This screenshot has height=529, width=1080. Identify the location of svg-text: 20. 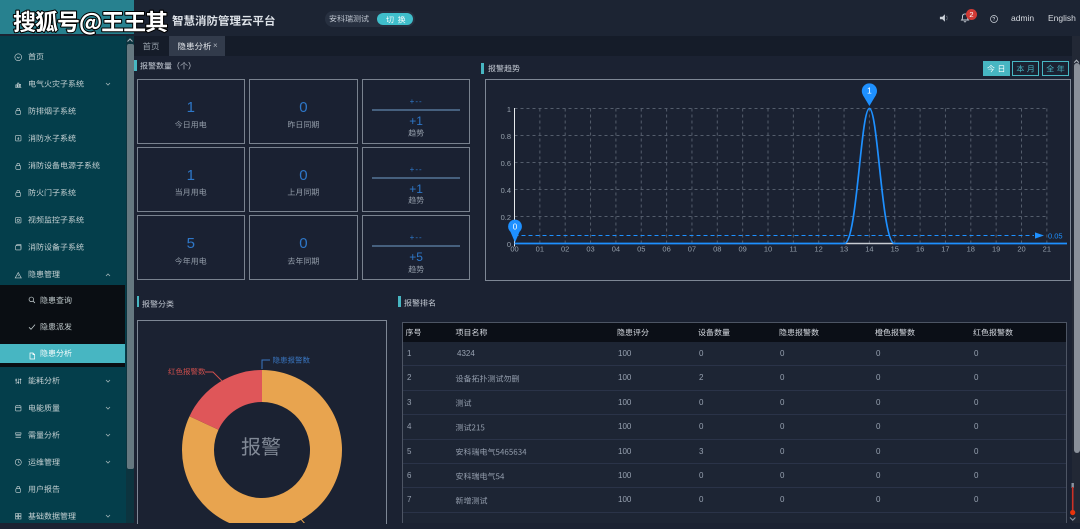
(1021, 249).